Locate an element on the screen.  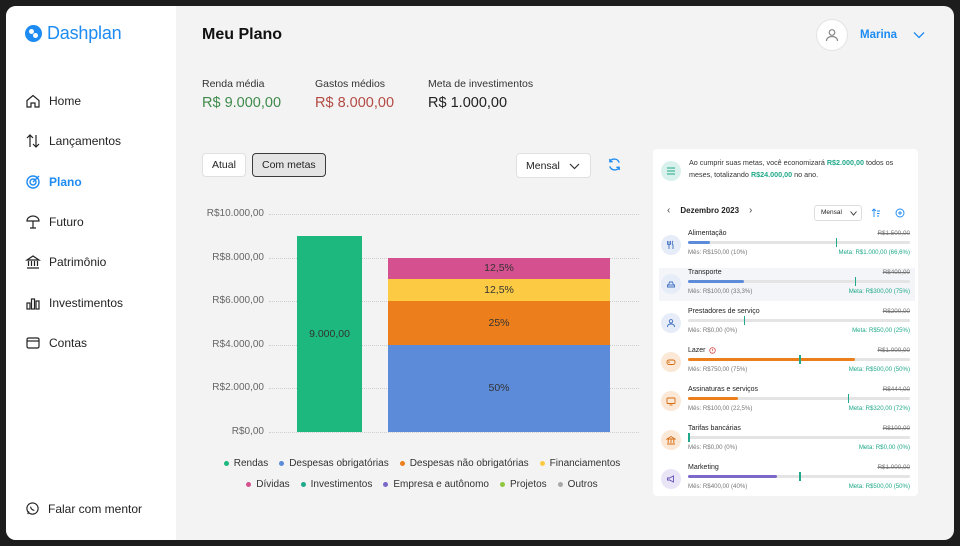
whatsapp-icon is located at coordinates (32, 508).